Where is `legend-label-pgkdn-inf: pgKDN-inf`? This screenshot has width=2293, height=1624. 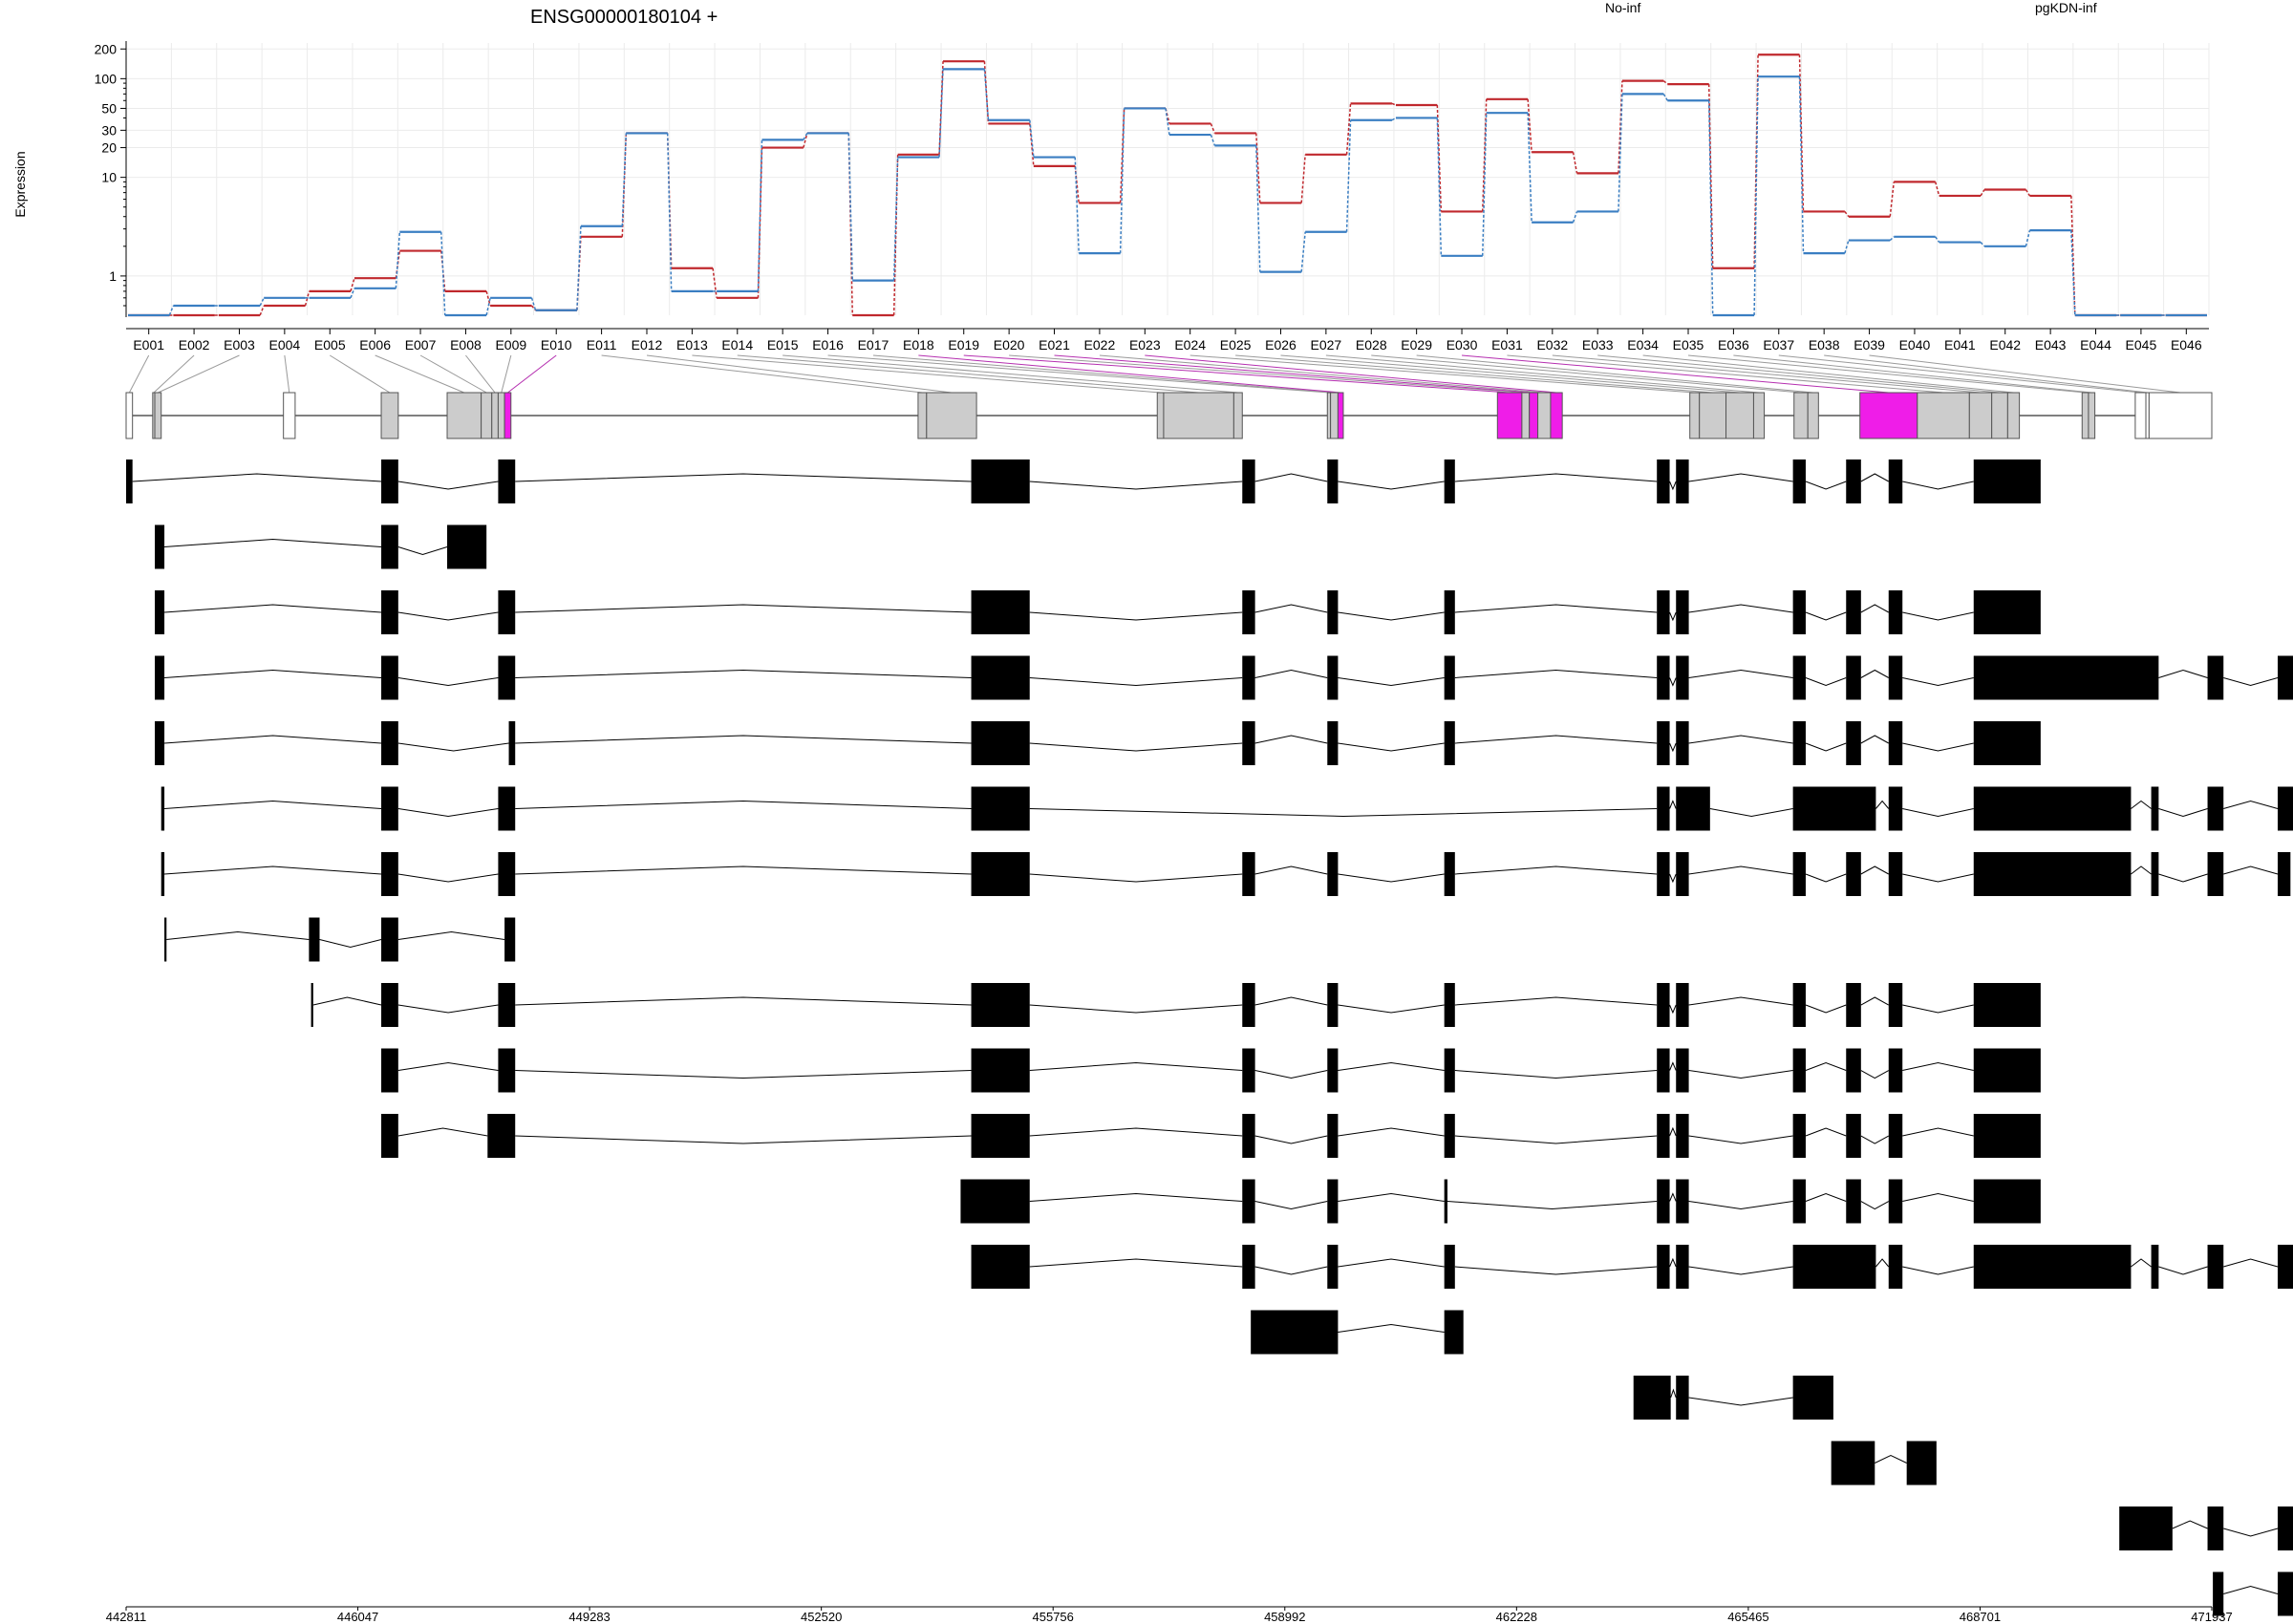 legend-label-pgkdn-inf: pgKDN-inf is located at coordinates (2066, 8).